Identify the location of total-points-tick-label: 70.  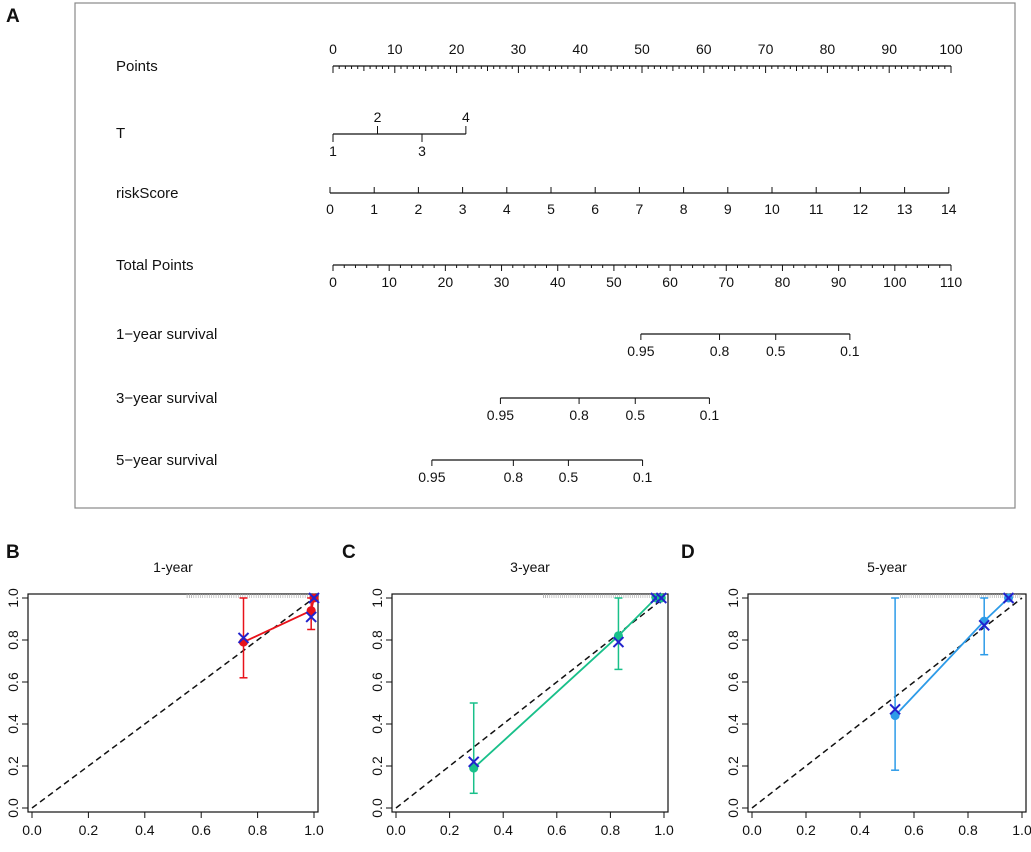
(726, 282).